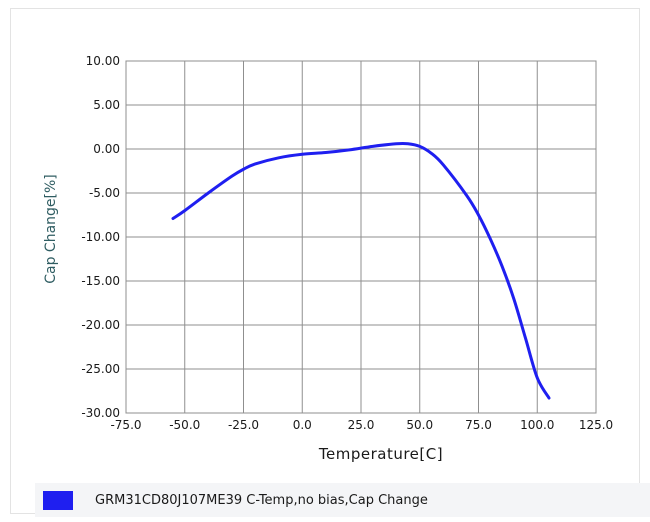 The image size is (650, 522). Describe the element at coordinates (419, 425) in the screenshot. I see `x-tick-label: 50.0` at that location.